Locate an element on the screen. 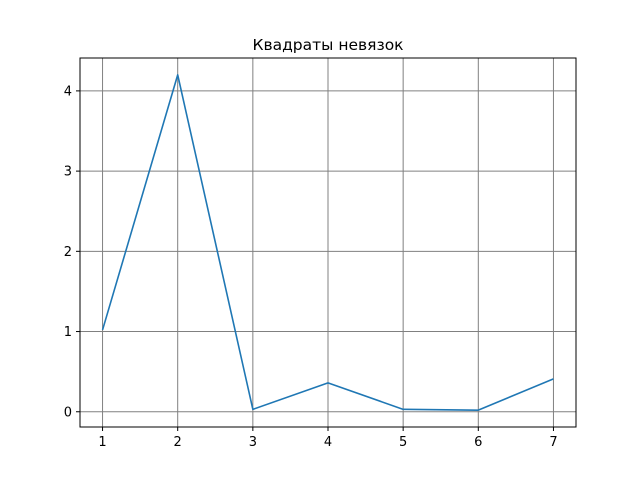  y-axis-ticks: 0 1 2 3 4 is located at coordinates (72, 252).